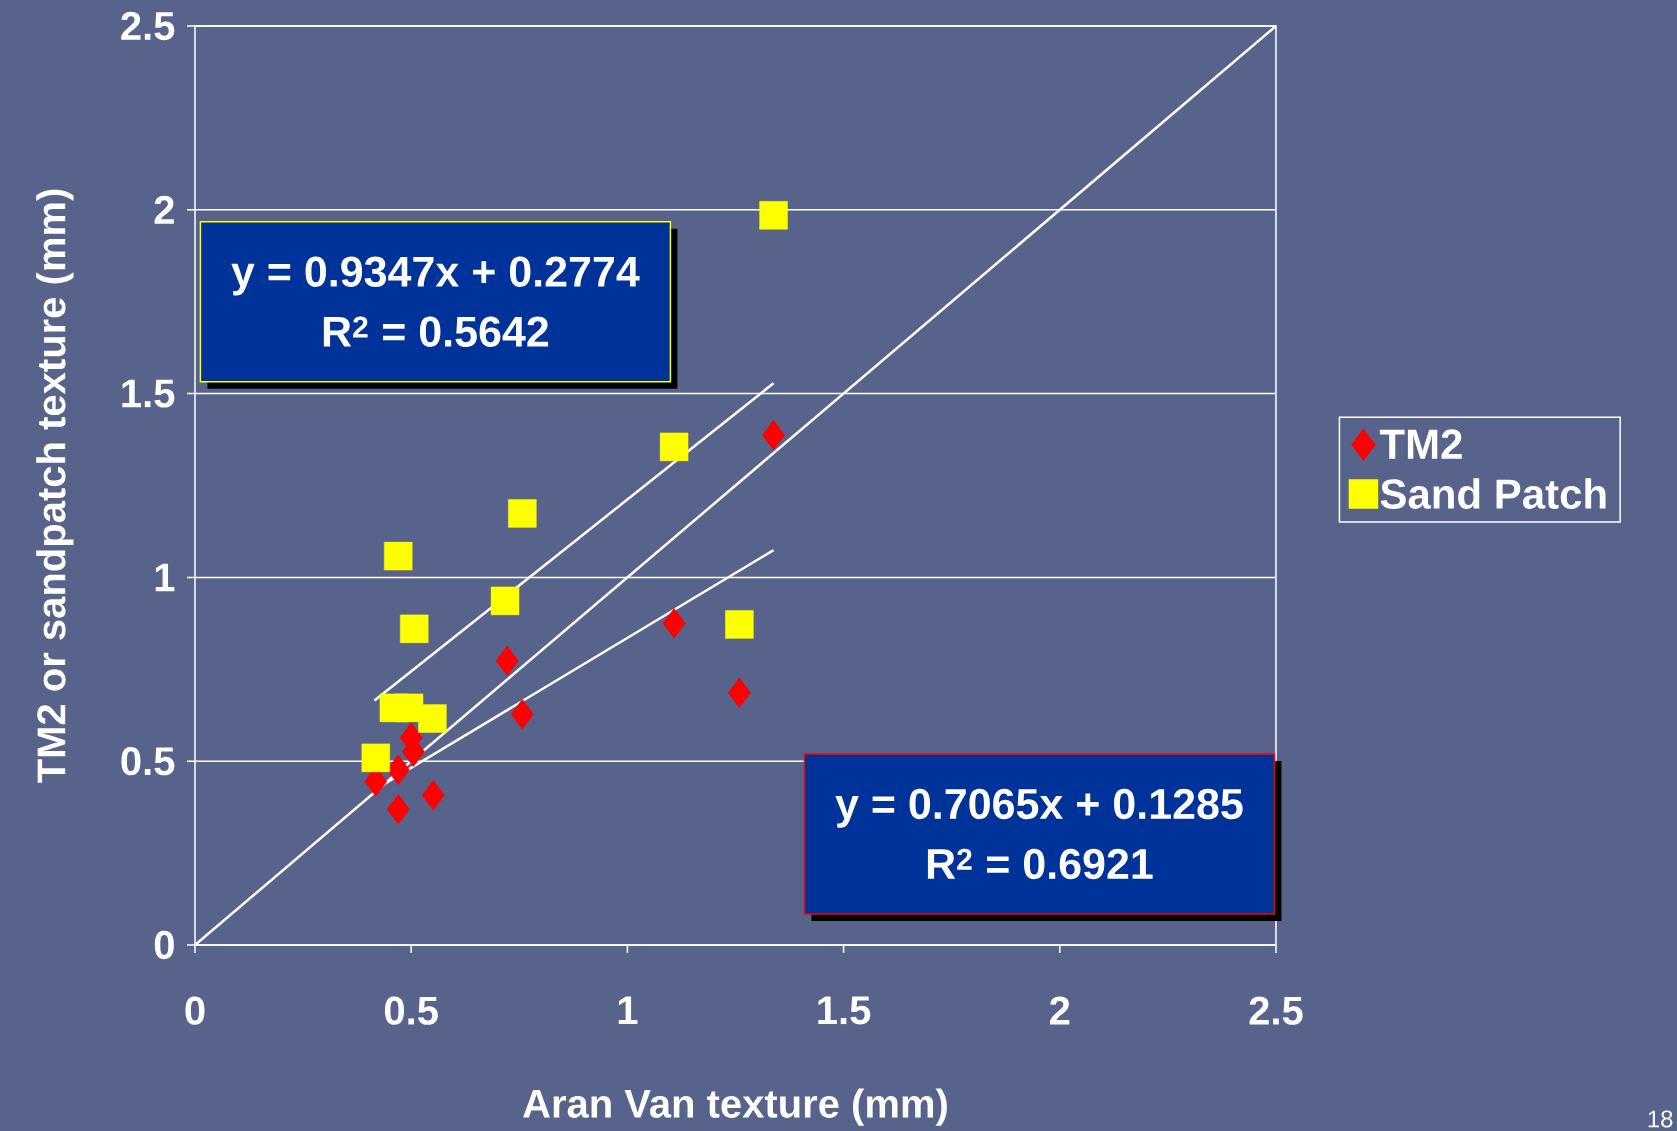 The image size is (1677, 1131). Describe the element at coordinates (1276, 1010) in the screenshot. I see `x-tick-label: 2.5` at that location.